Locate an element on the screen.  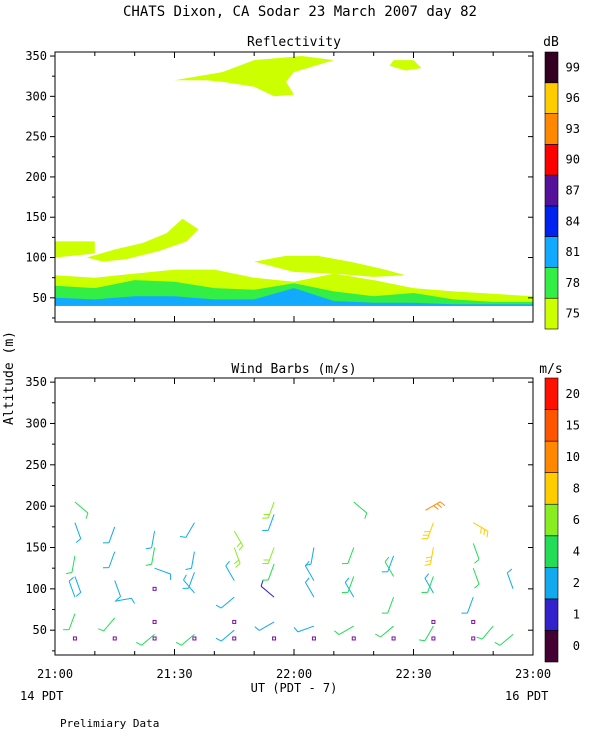
x-axis-label: UT (PDT - 7) is located at coordinates (294, 688).